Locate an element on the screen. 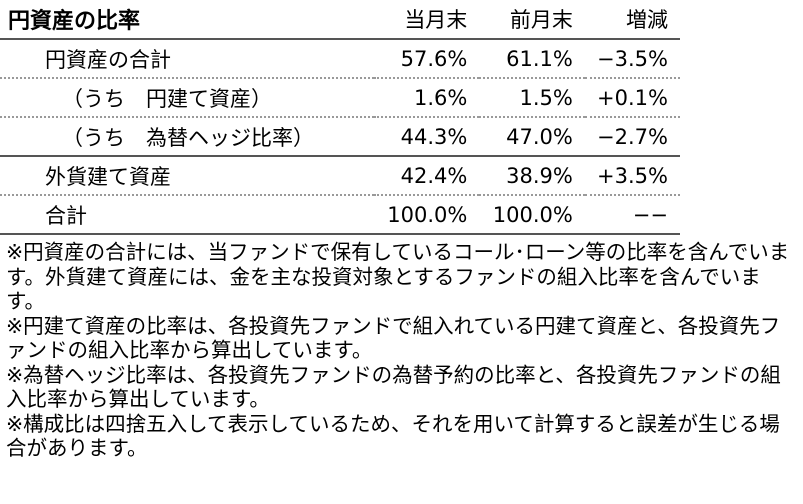  header-row: 円資産の比率 当月末 前月末 増減 is located at coordinates (340, 20).